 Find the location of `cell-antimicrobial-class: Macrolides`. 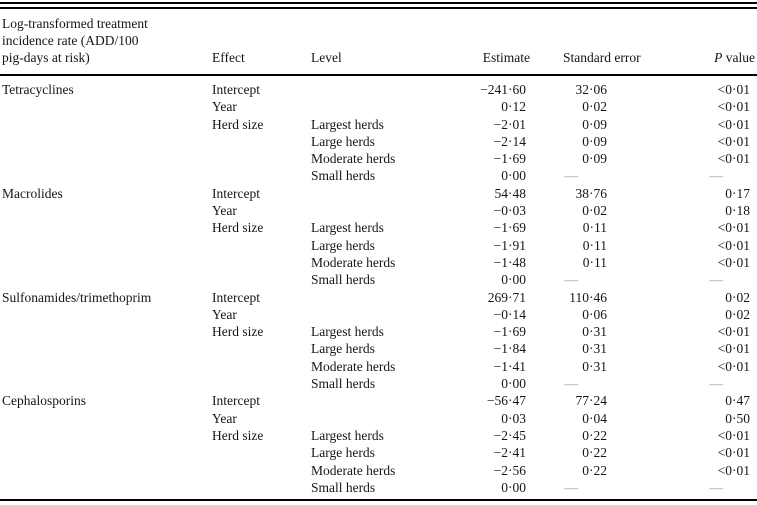

cell-antimicrobial-class: Macrolides is located at coordinates (32, 193).